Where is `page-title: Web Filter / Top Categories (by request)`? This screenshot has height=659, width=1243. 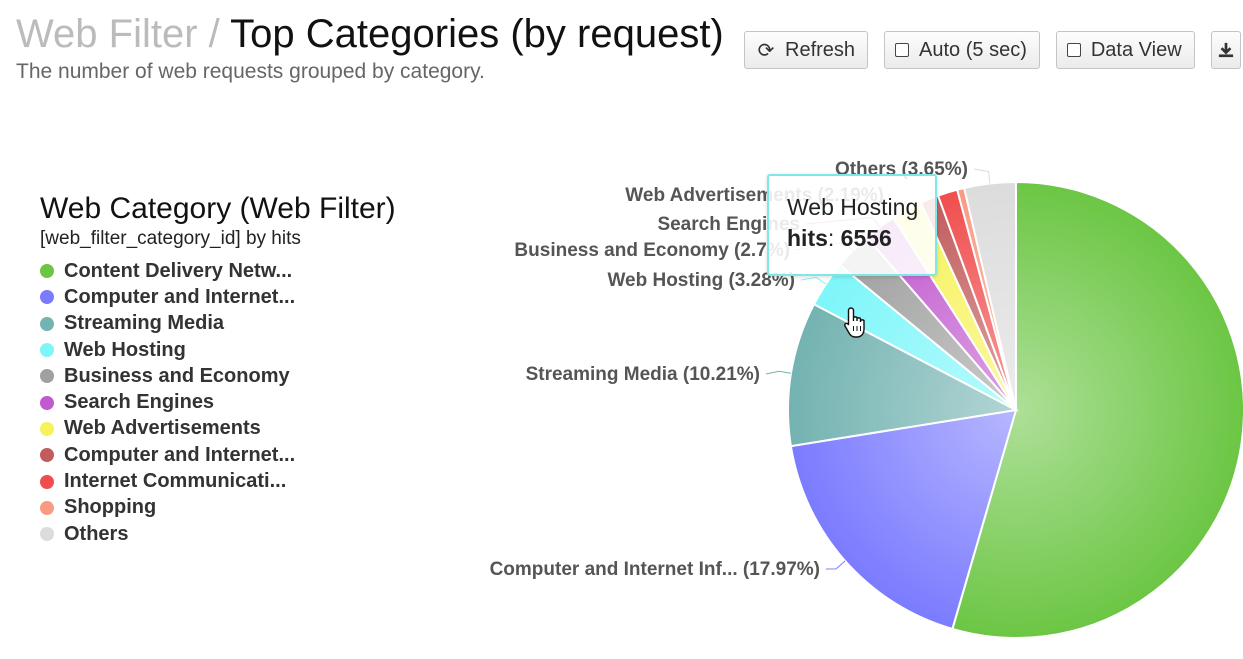 page-title: Web Filter / Top Categories (by request) is located at coordinates (370, 34).